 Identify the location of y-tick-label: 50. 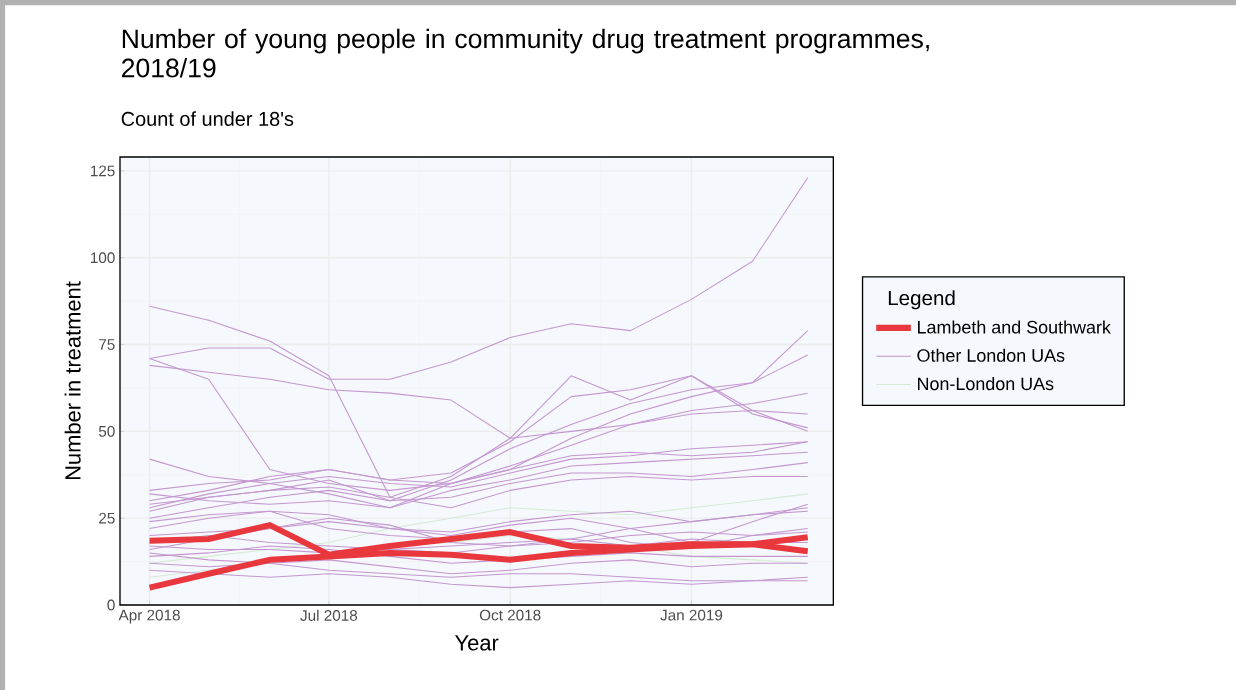
(106, 431).